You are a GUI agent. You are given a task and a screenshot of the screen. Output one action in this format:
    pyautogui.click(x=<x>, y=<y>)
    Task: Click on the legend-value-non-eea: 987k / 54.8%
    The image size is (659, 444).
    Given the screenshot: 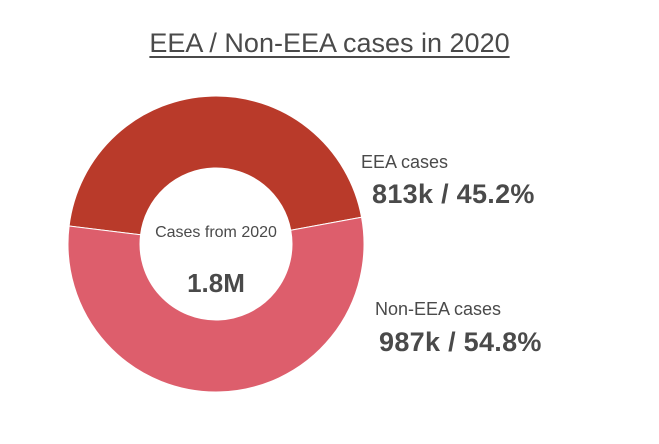 What is the action you would take?
    pyautogui.click(x=460, y=342)
    